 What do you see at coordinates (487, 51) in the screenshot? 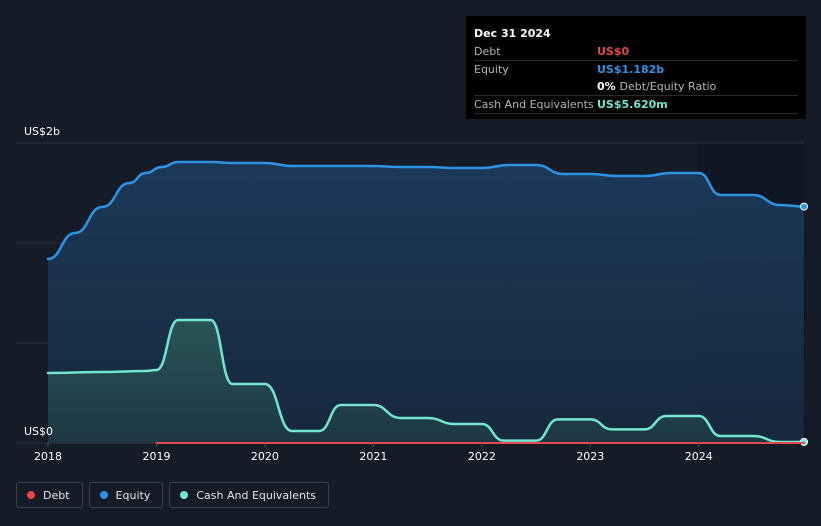
I see `tooltip-label: Debt` at bounding box center [487, 51].